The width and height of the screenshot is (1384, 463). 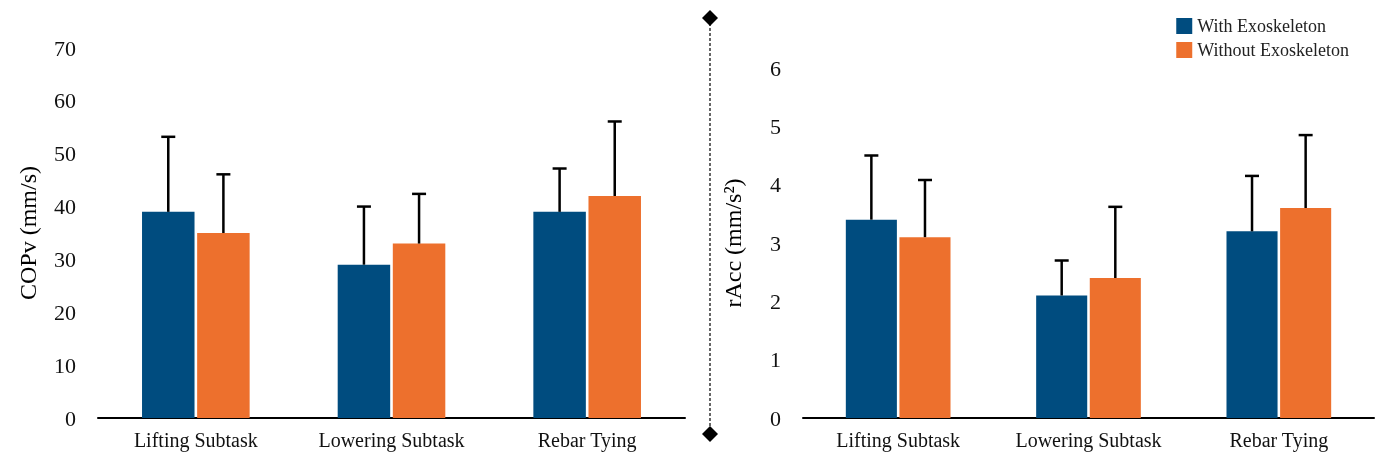 I want to click on y-tick-label: 40, so click(x=65, y=207).